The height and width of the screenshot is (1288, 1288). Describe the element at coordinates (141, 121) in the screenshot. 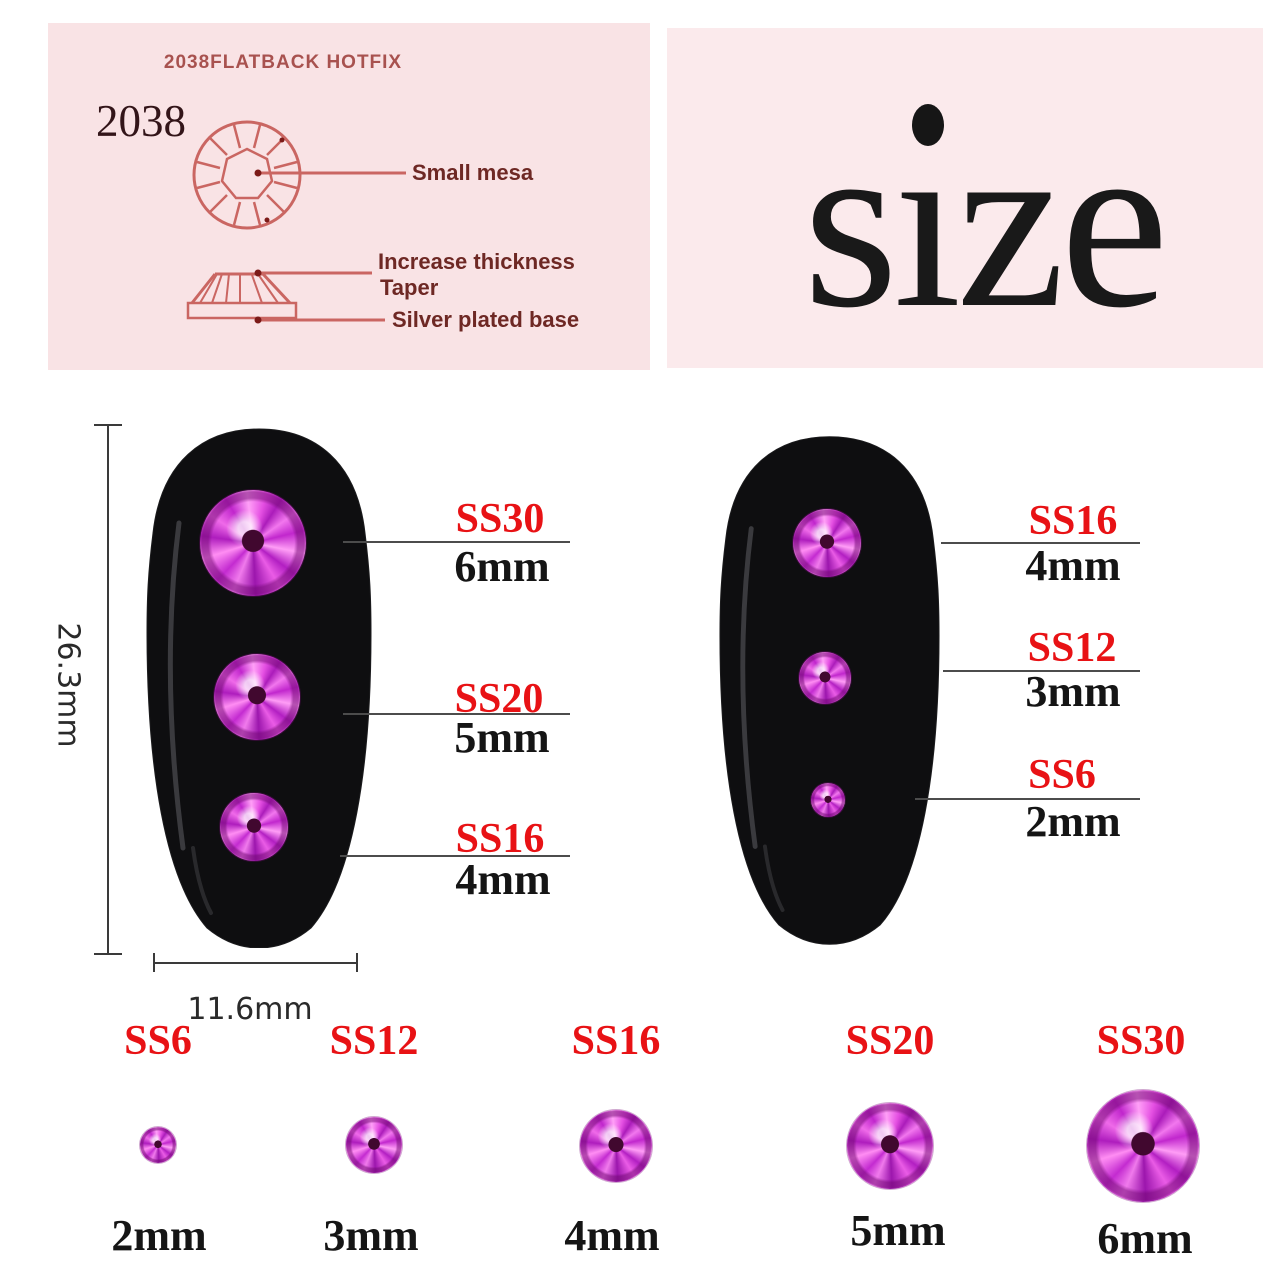

I see `model-number: 2038` at that location.